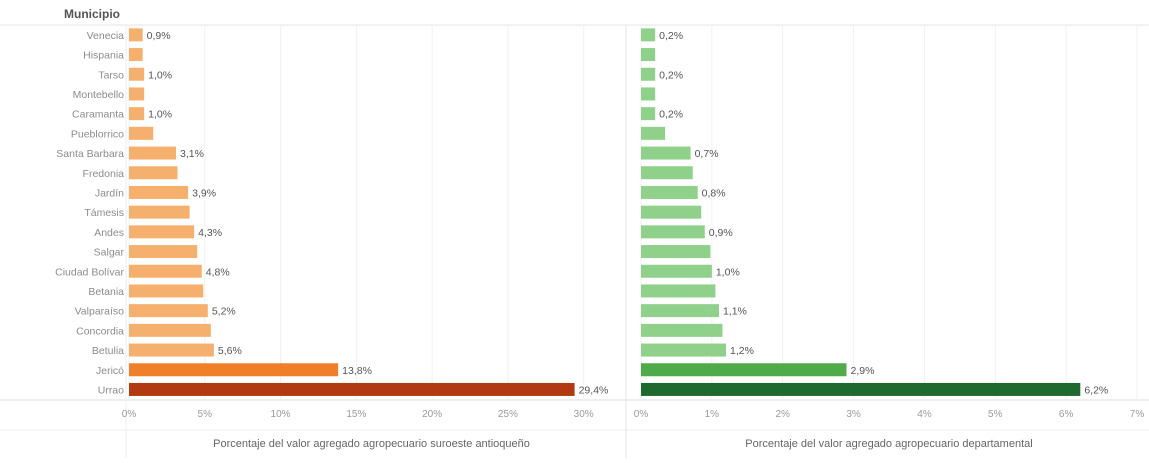 The height and width of the screenshot is (463, 1149). Describe the element at coordinates (109, 253) in the screenshot. I see `category-label: Salgar` at that location.